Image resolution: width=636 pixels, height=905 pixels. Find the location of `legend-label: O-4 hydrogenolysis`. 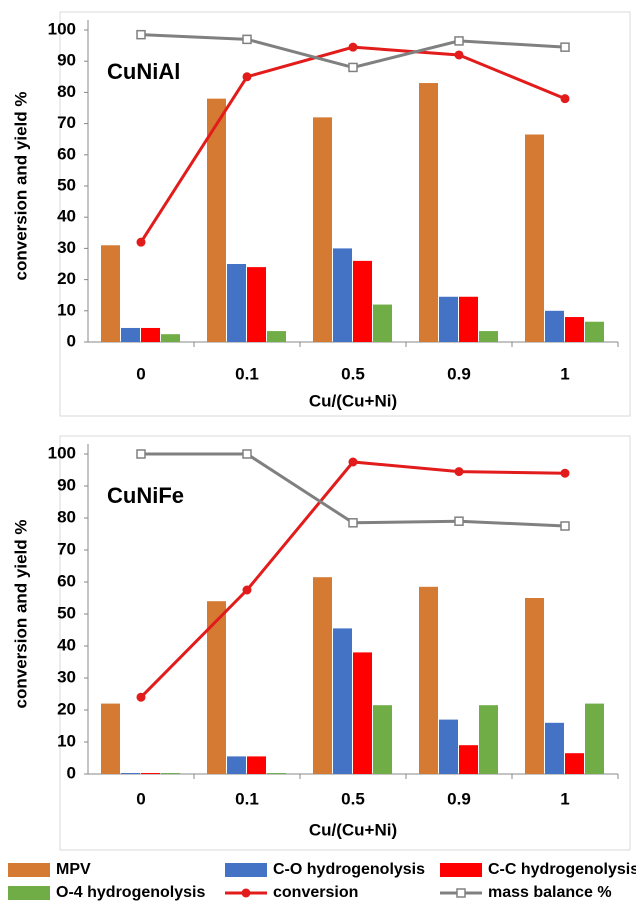

legend-label: O-4 hydrogenolysis is located at coordinates (130, 892).